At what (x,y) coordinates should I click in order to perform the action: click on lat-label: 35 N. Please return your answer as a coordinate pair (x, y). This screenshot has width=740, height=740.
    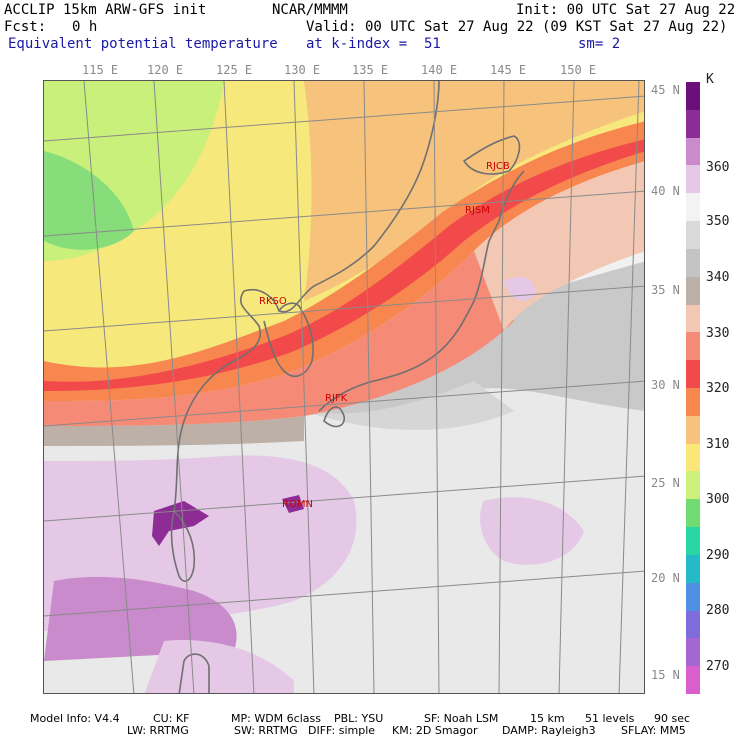
    Looking at the image, I should click on (665, 290).